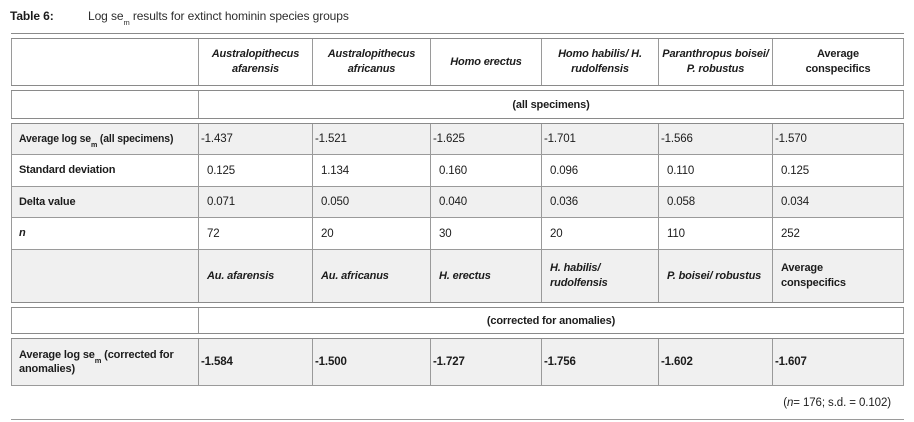  What do you see at coordinates (599, 139) in the screenshot?
I see `value-cell: -1.701` at bounding box center [599, 139].